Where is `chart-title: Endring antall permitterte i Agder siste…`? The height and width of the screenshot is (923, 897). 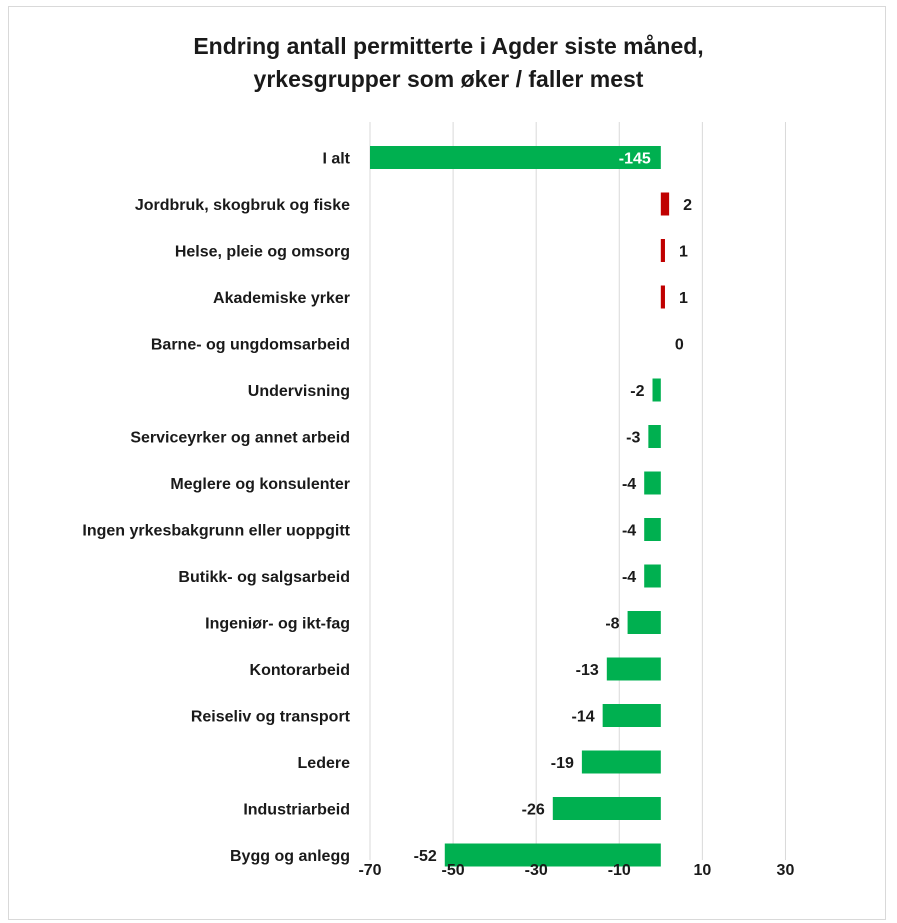 chart-title: Endring antall permitterte i Agder siste… is located at coordinates (448, 63).